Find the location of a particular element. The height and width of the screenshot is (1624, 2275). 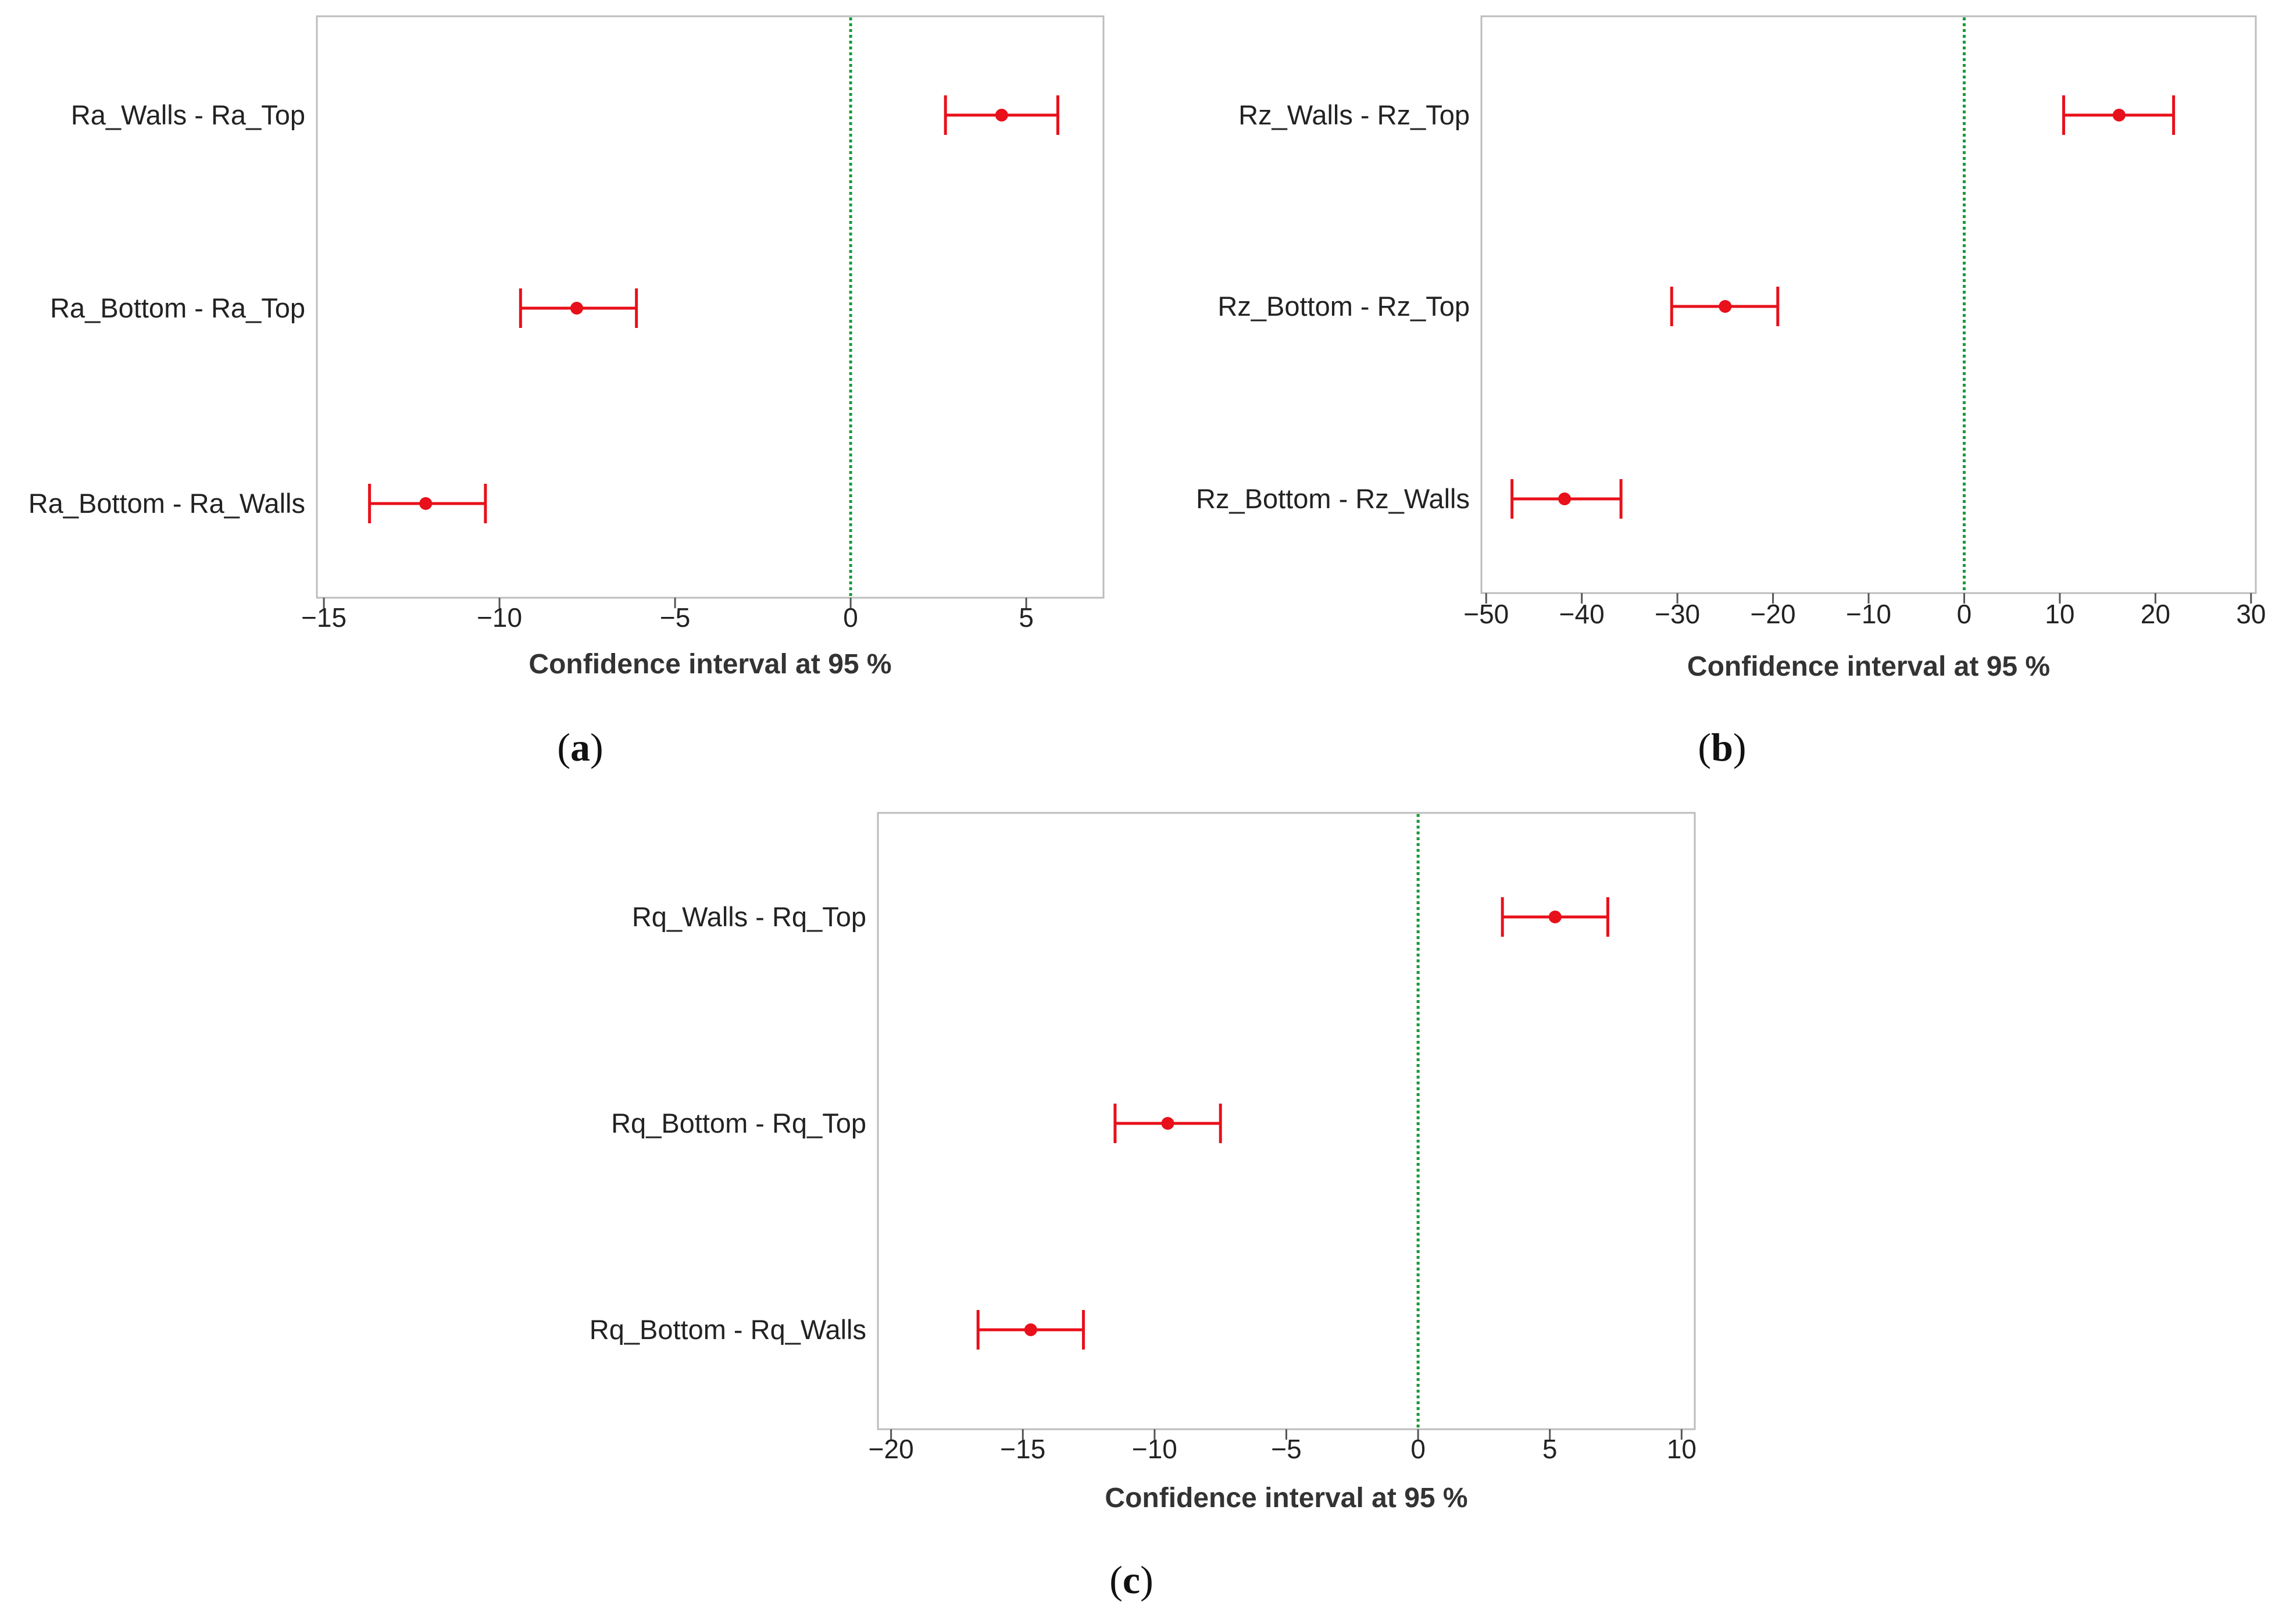

category-label: Ra_Bottom - Ra_Top is located at coordinates (178, 307).